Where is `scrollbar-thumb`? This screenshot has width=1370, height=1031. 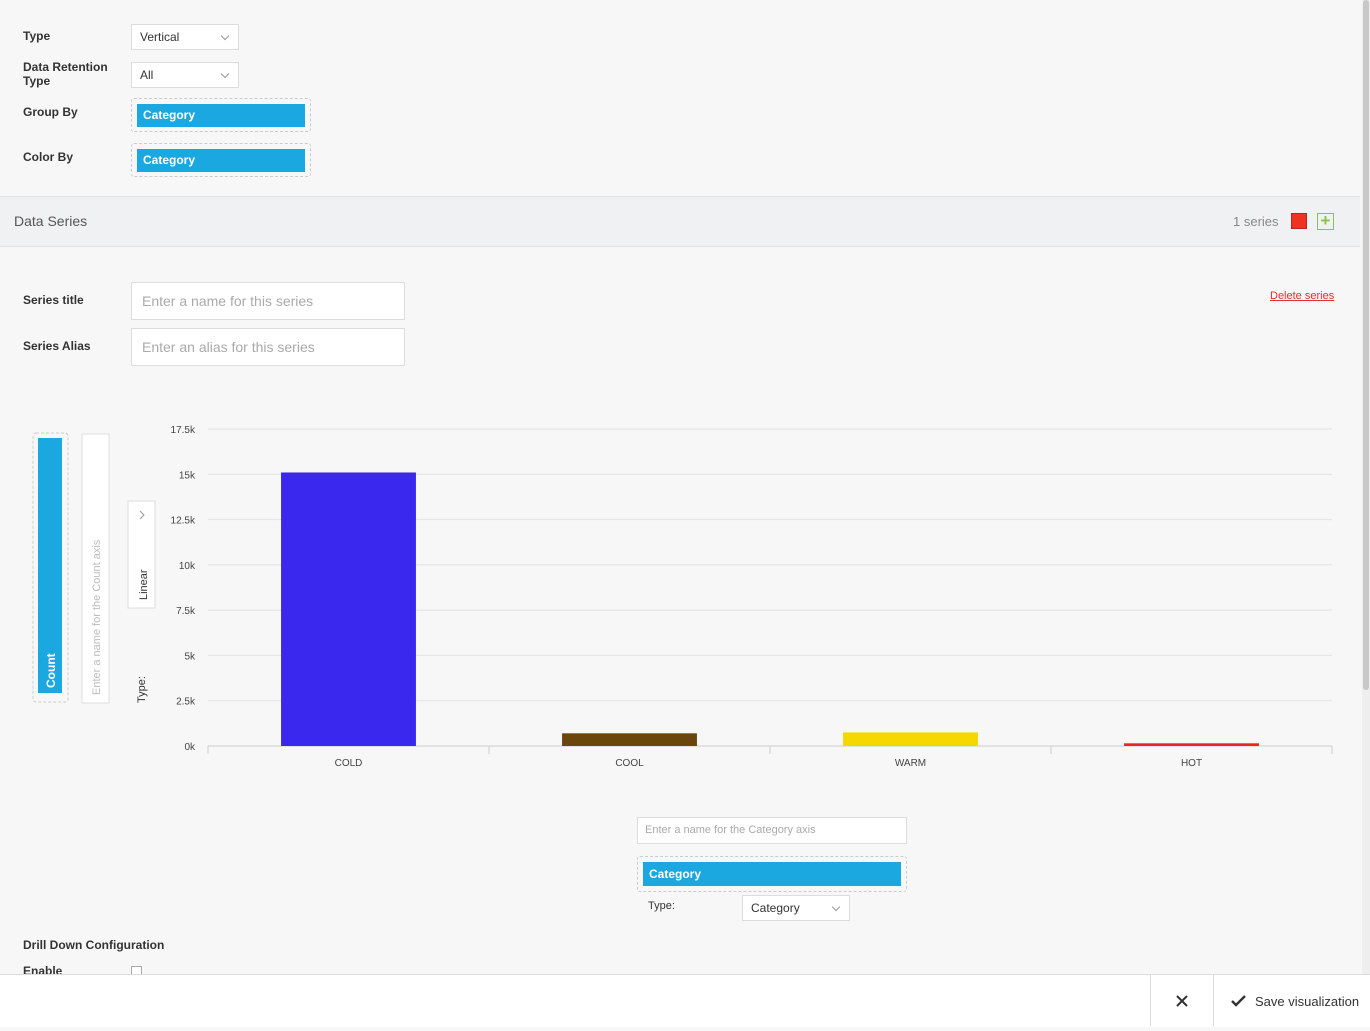 scrollbar-thumb is located at coordinates (1366, 345).